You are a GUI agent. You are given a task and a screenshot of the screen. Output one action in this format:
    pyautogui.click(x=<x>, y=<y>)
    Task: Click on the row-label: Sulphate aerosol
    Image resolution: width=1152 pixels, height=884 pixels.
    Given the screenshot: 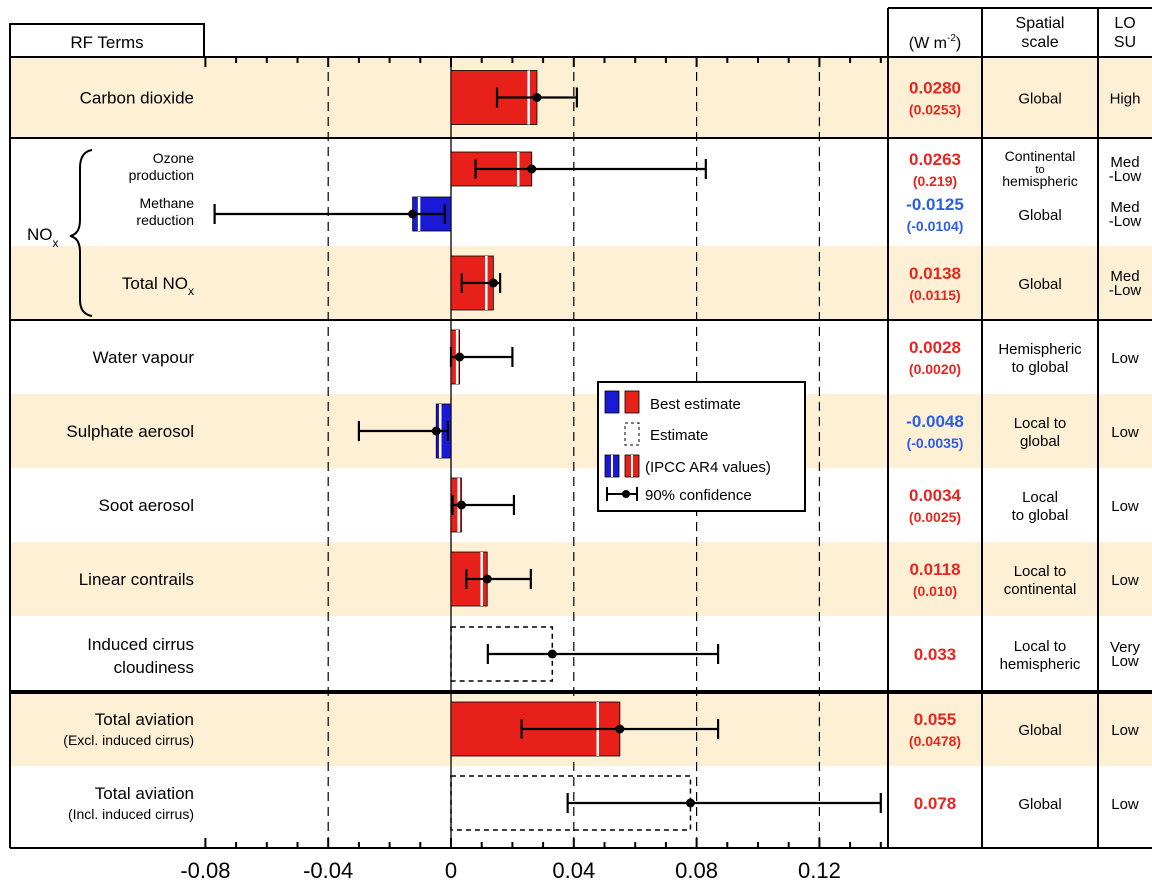 What is the action you would take?
    pyautogui.click(x=130, y=431)
    